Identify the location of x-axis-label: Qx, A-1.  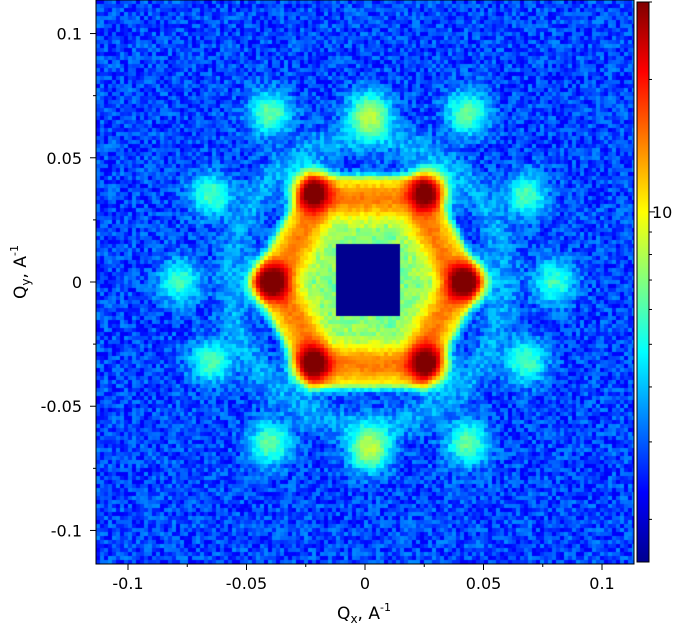
(364, 613).